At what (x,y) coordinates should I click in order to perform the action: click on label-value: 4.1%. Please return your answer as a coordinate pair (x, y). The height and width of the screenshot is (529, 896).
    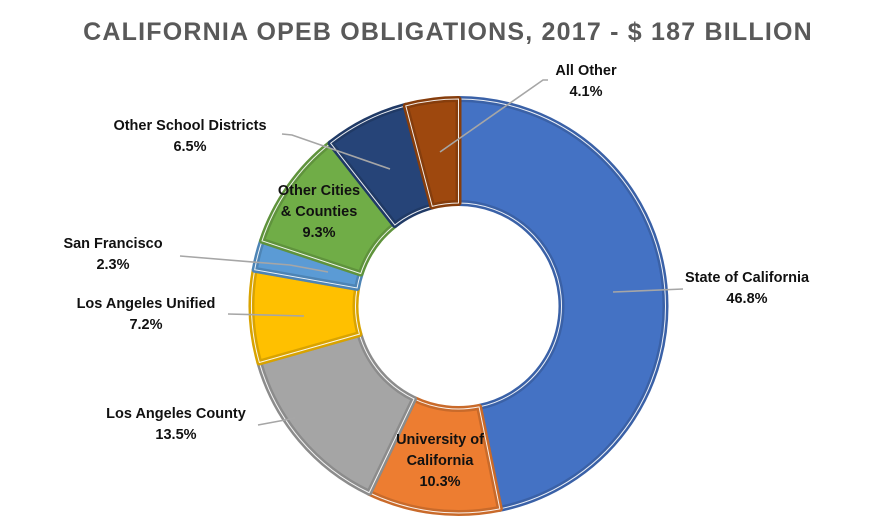
    Looking at the image, I should click on (586, 92).